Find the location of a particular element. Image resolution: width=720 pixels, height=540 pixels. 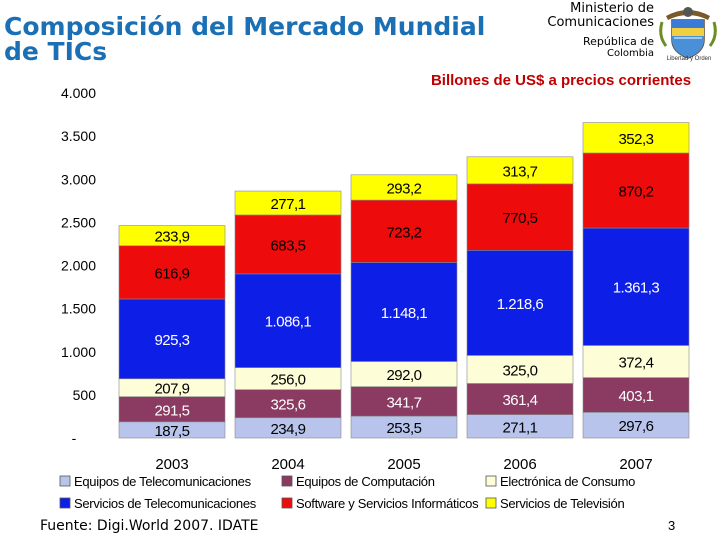

y-tick-label: 1.500 is located at coordinates (78, 309).